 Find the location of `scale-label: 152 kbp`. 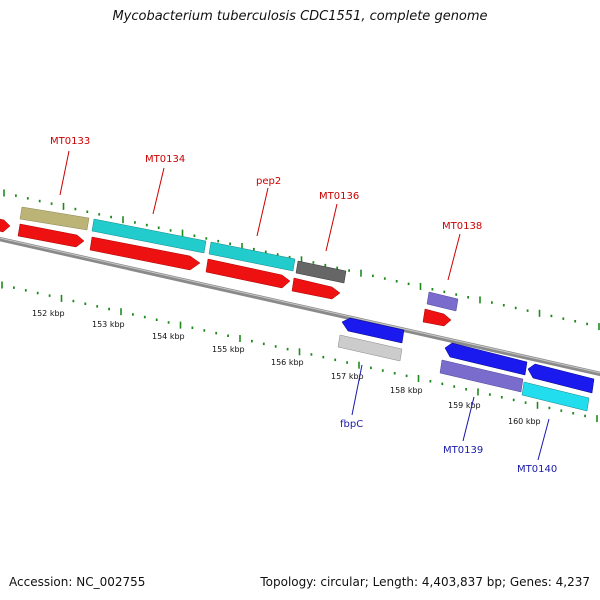

scale-label: 152 kbp is located at coordinates (48, 313).